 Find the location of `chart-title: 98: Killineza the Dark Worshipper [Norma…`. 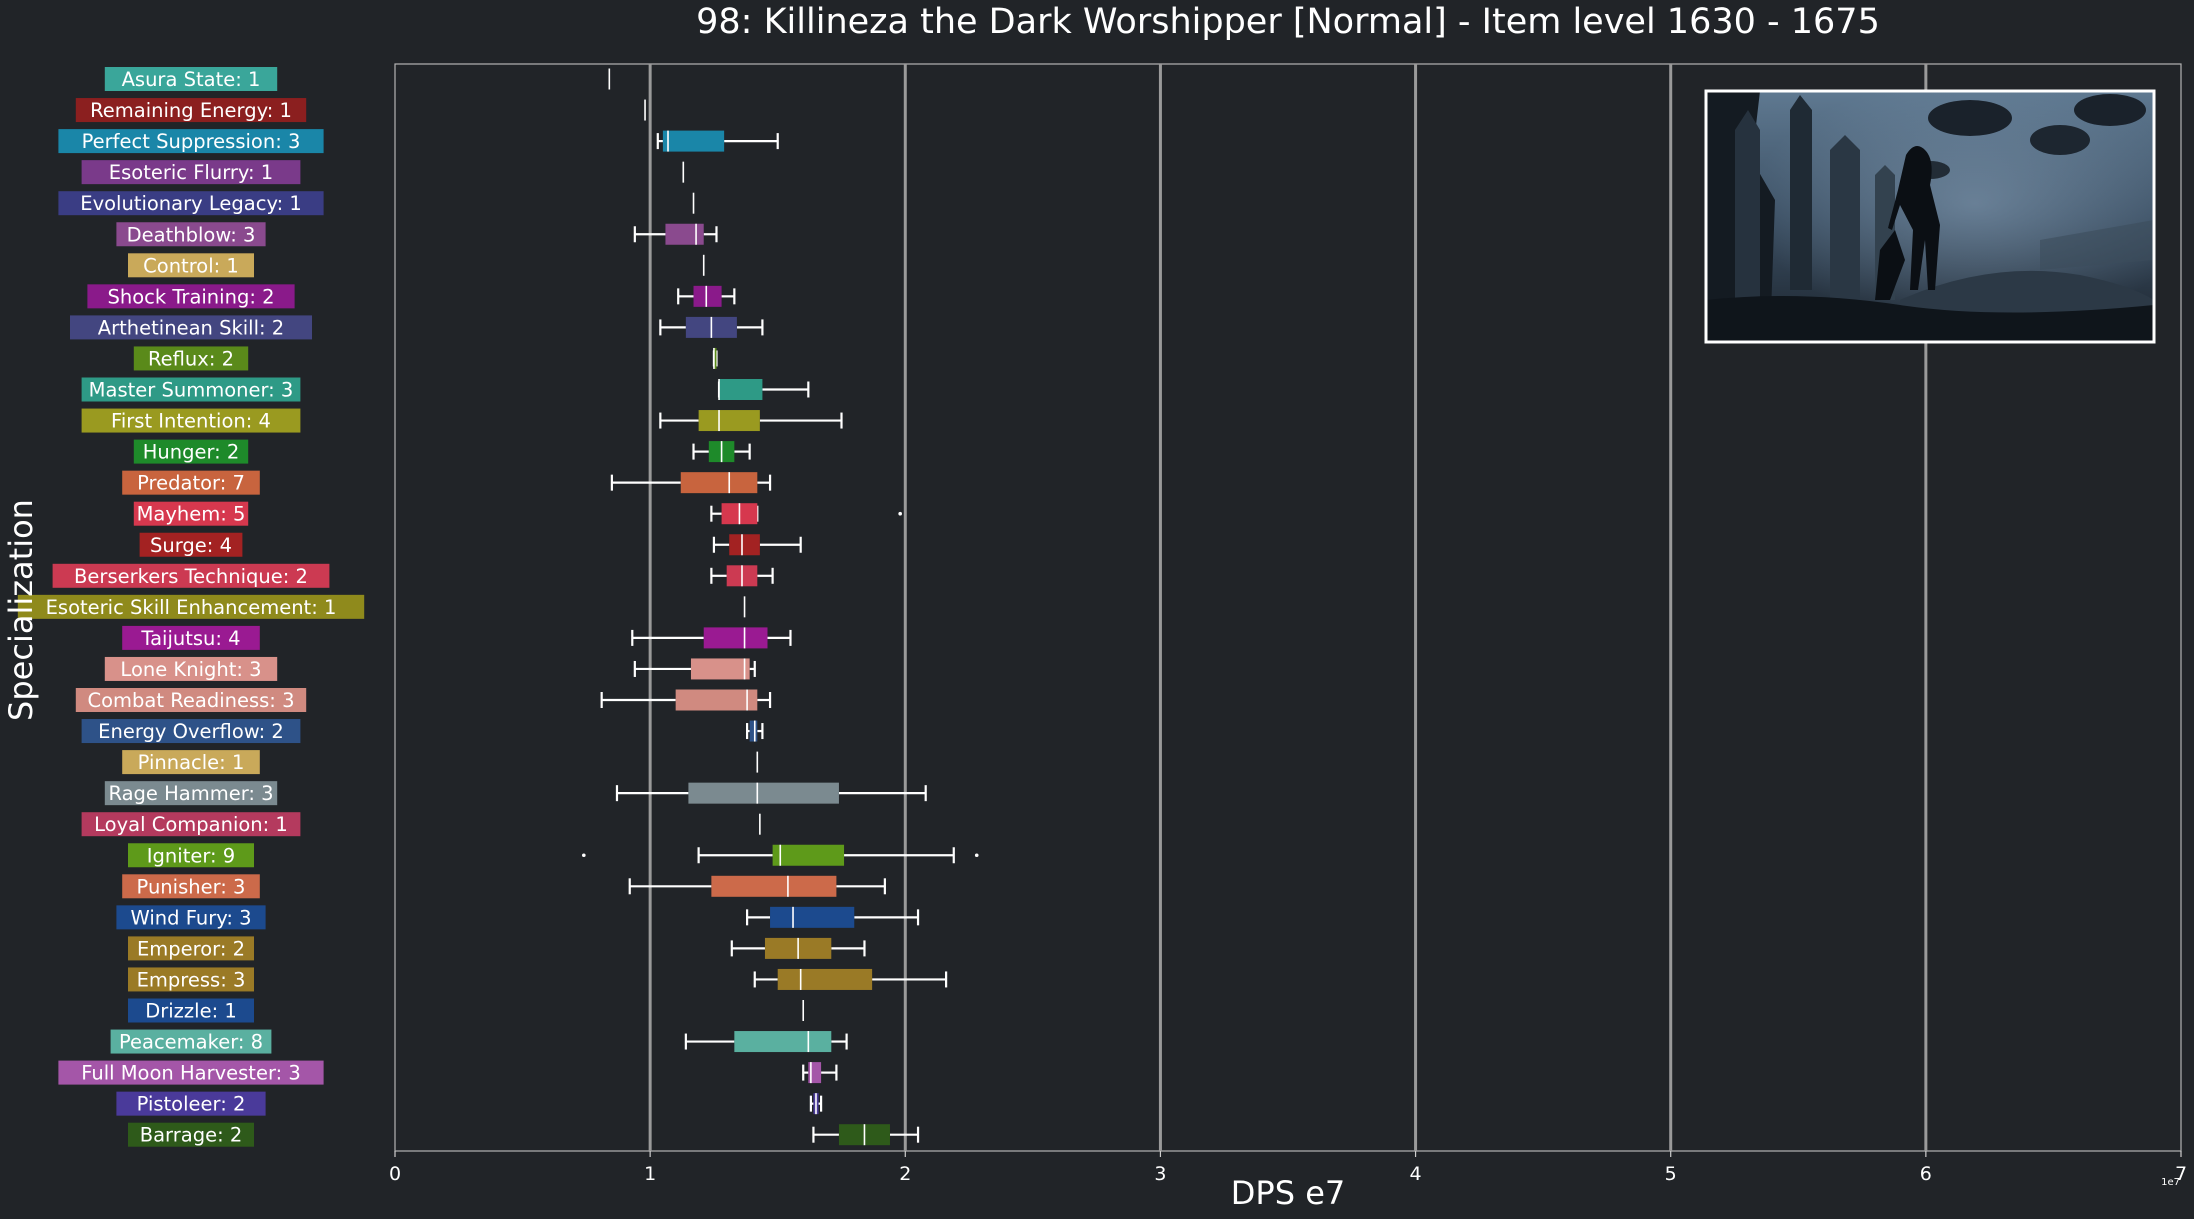

chart-title: 98: Killineza the Dark Worshipper [Norma… is located at coordinates (1288, 22).